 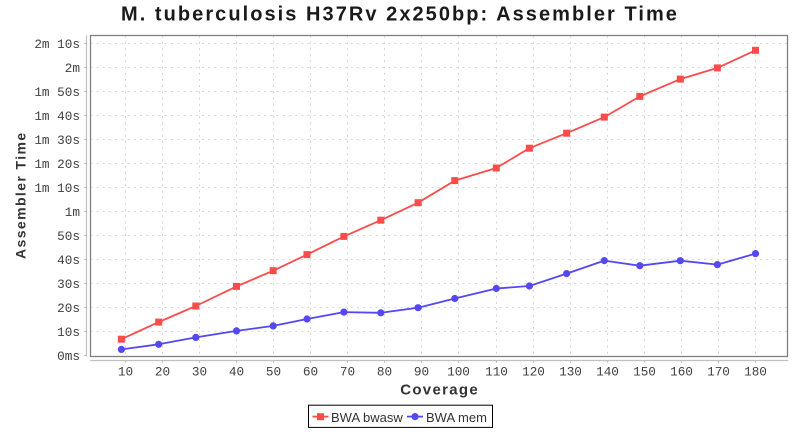 What do you see at coordinates (57, 140) in the screenshot?
I see `svg-text: 1m 30s` at bounding box center [57, 140].